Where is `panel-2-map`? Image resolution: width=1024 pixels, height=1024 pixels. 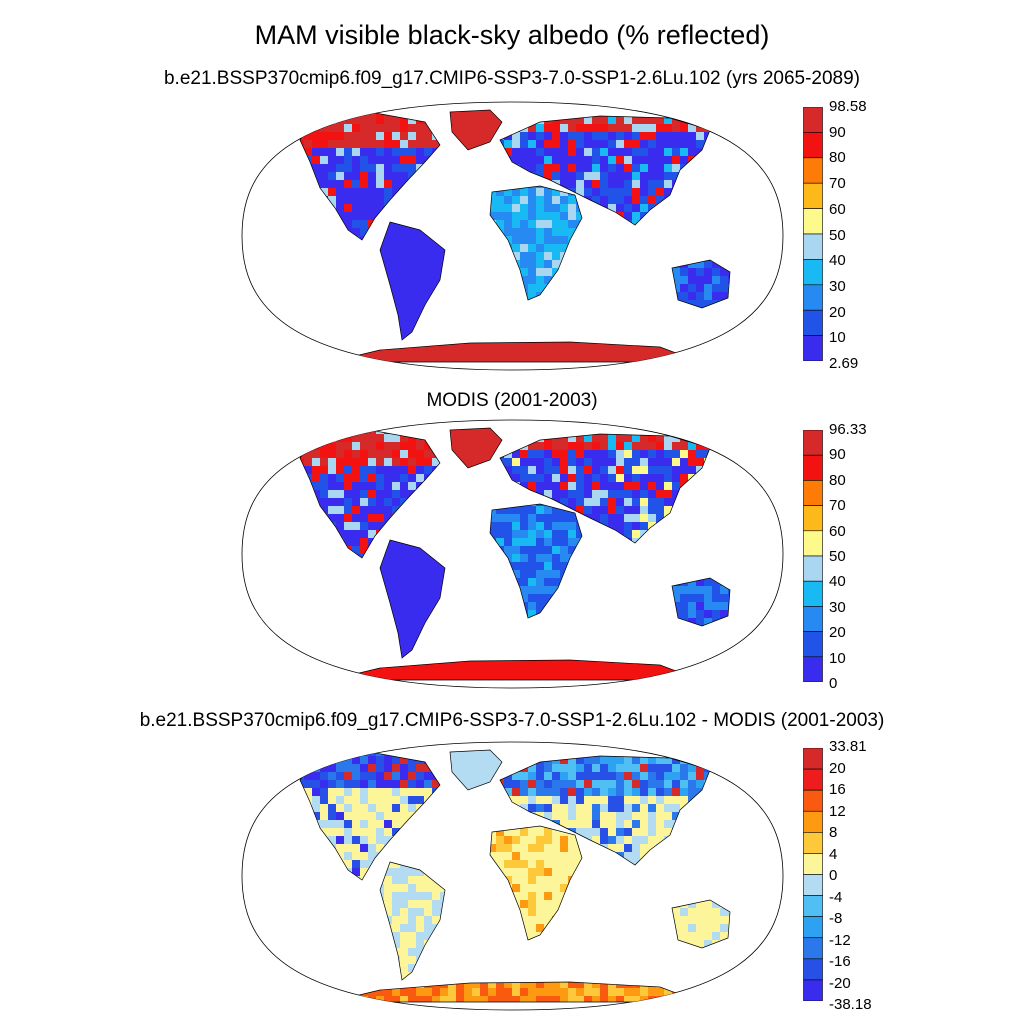 panel-2-map is located at coordinates (512, 554).